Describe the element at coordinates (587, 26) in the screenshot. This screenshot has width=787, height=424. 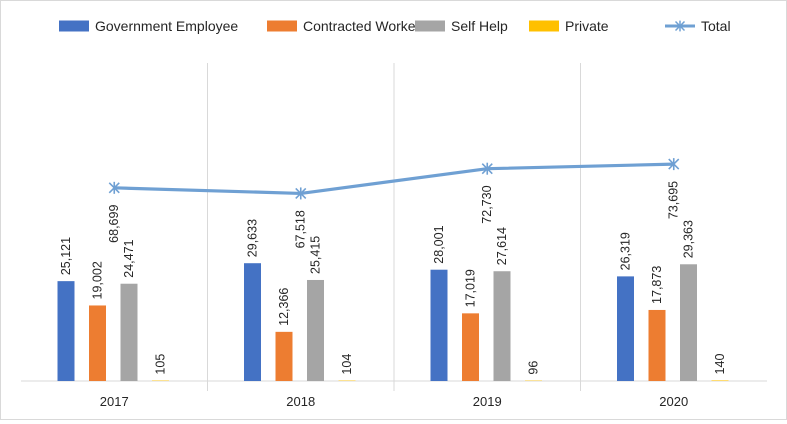
I see `legend-label-private: Private` at that location.